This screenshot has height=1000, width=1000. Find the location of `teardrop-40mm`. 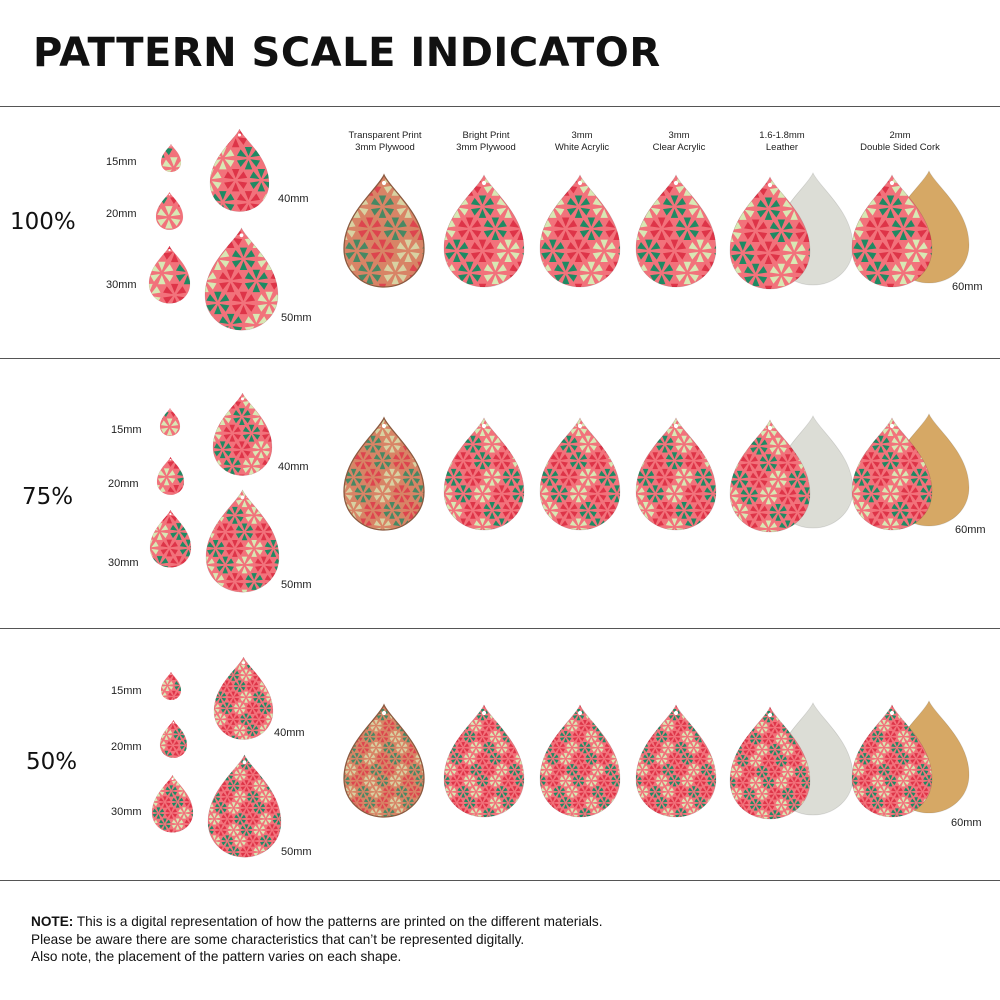

teardrop-40mm is located at coordinates (242, 434).